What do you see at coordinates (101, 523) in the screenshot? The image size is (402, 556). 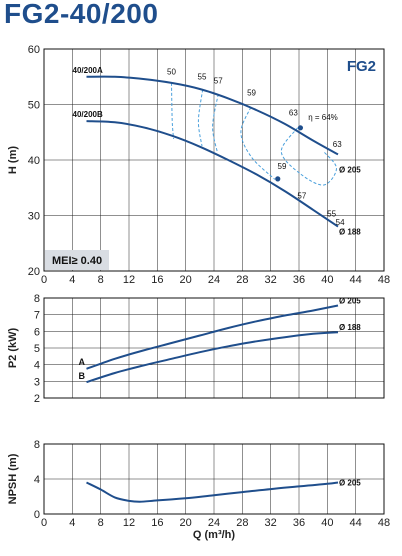 I see `npsh-x-tick-label: 8` at bounding box center [101, 523].